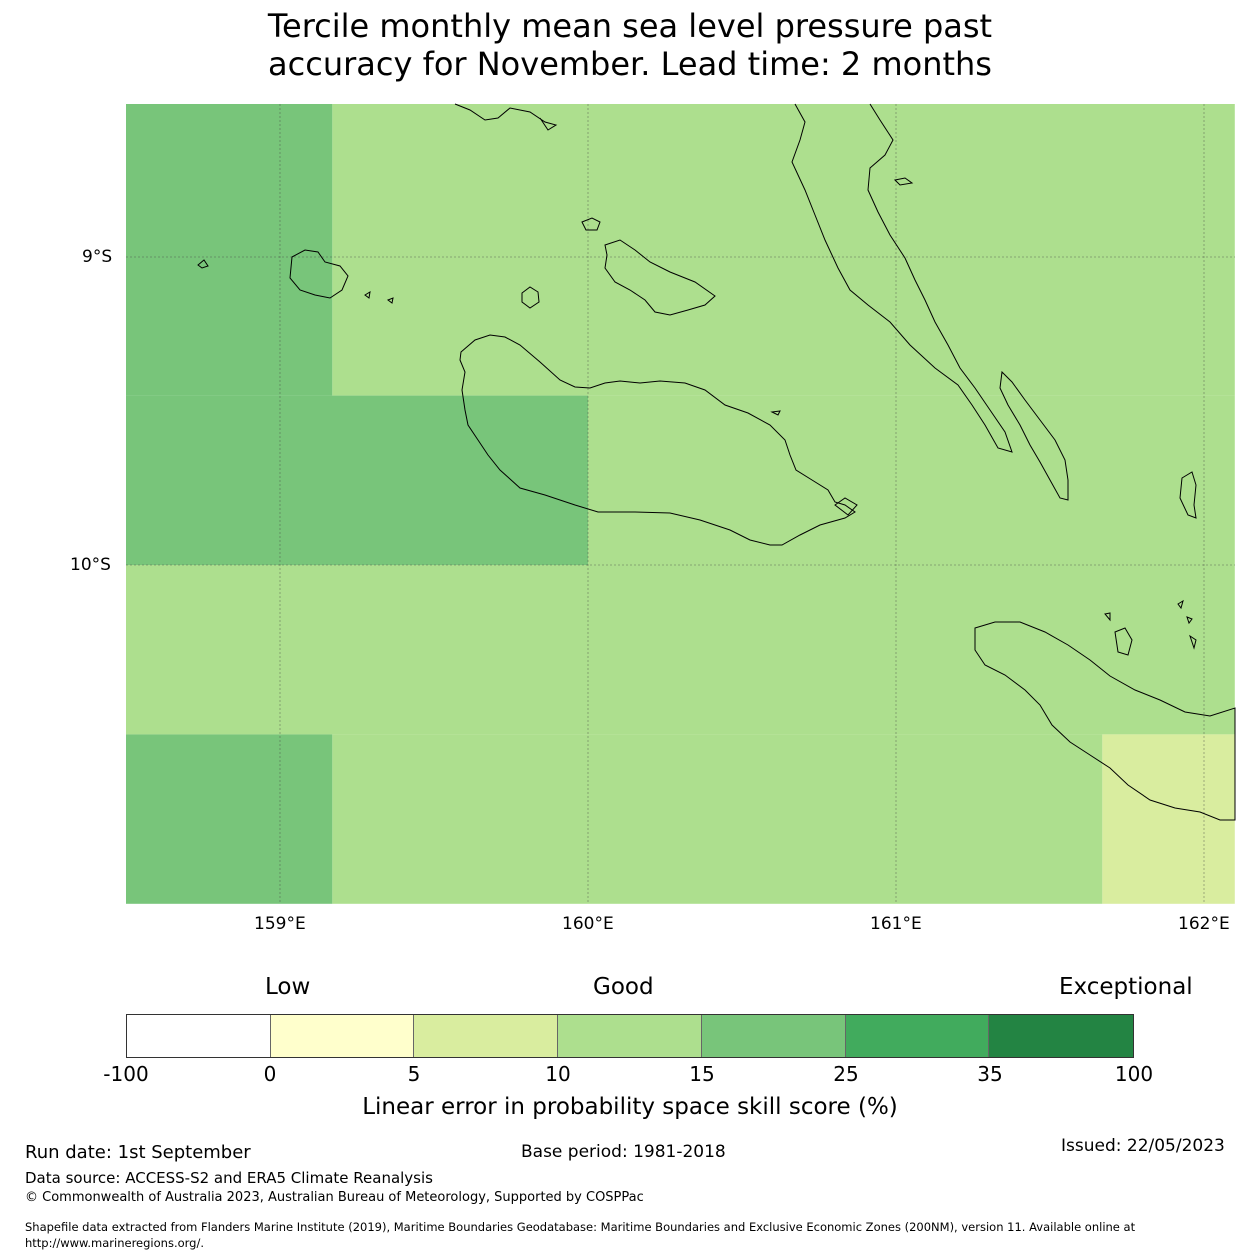  Describe the element at coordinates (90, 565) in the screenshot. I see `lat-label-10s: 10°S` at that location.